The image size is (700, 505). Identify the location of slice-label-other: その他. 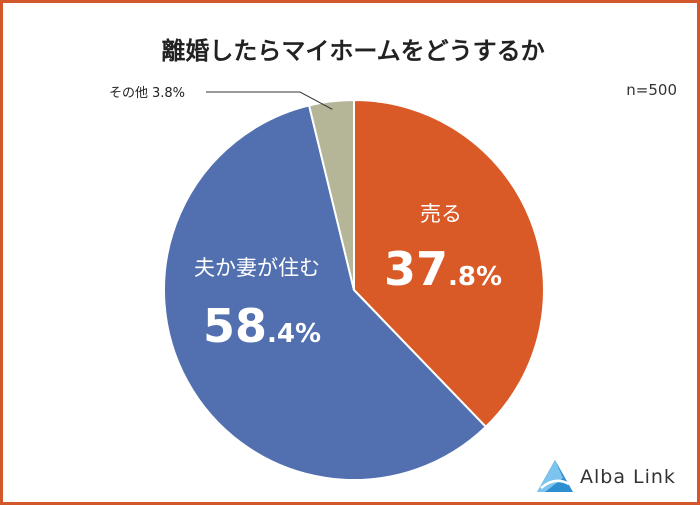
(128, 93).